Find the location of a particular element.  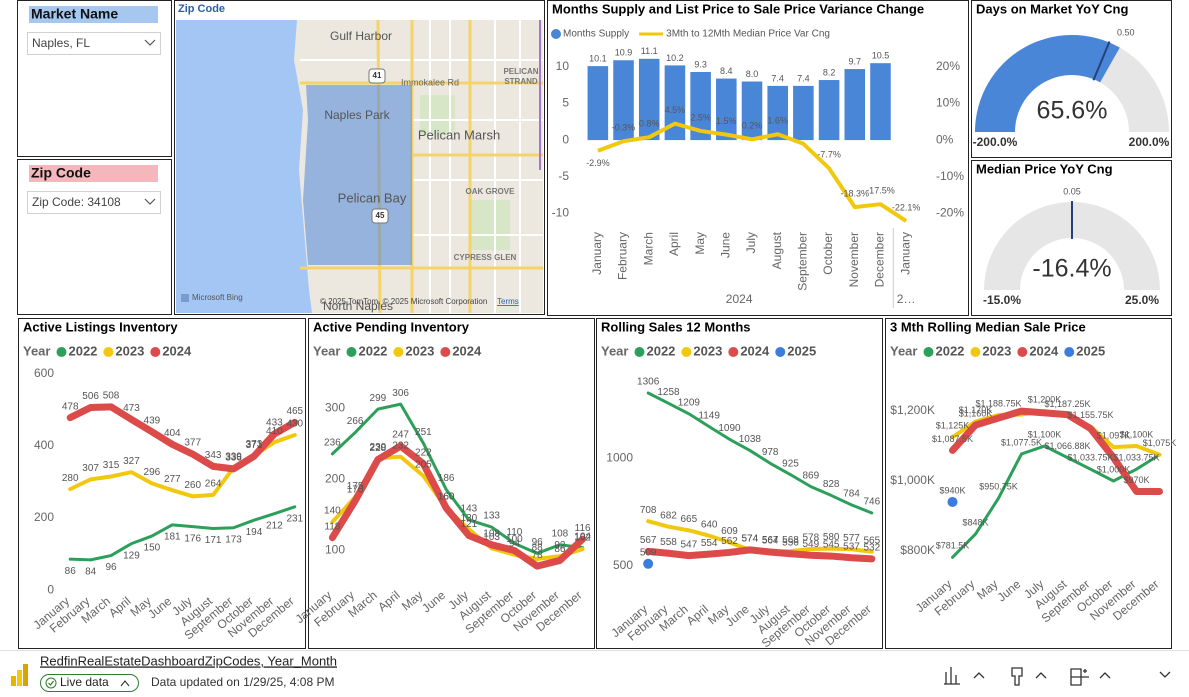

data-label: 478 is located at coordinates (70, 406).